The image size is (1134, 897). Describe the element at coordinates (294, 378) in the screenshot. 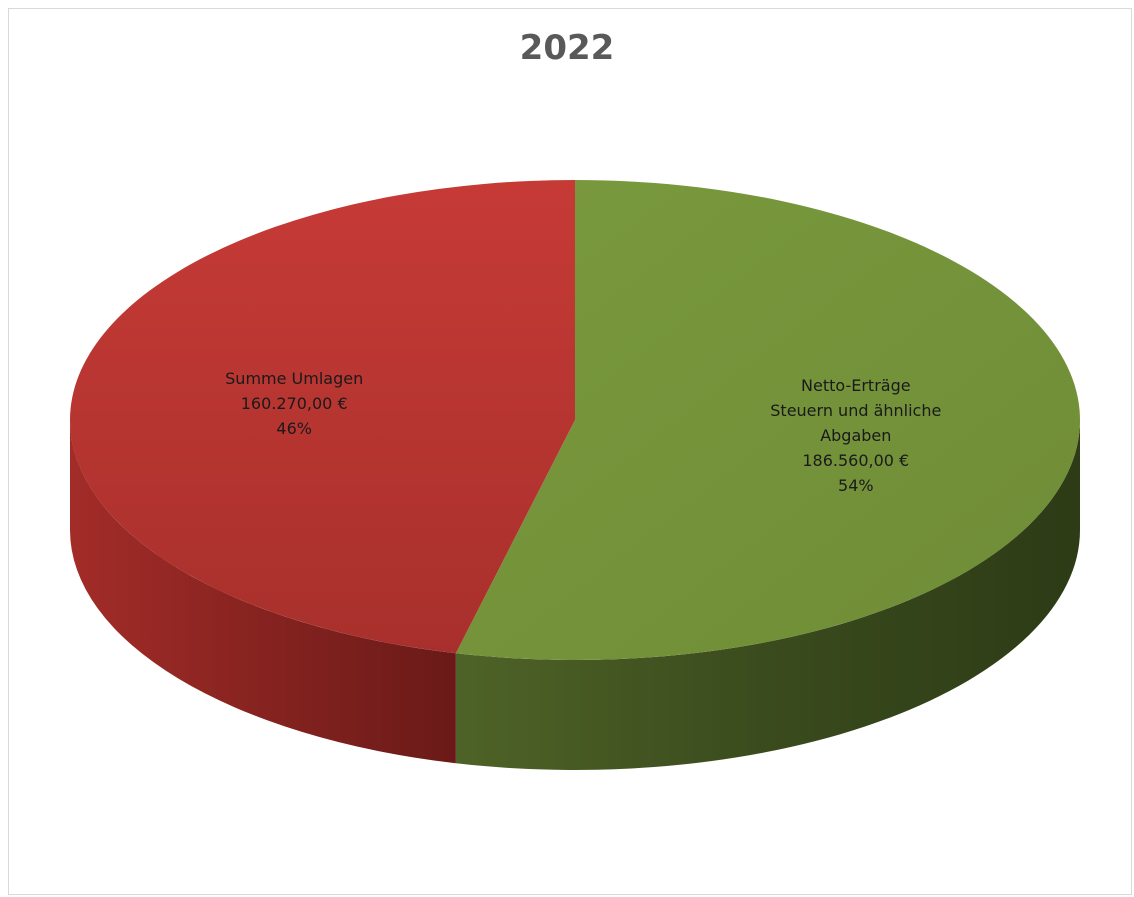

I see `pie-slice-label-line: Summe Umlagen` at that location.